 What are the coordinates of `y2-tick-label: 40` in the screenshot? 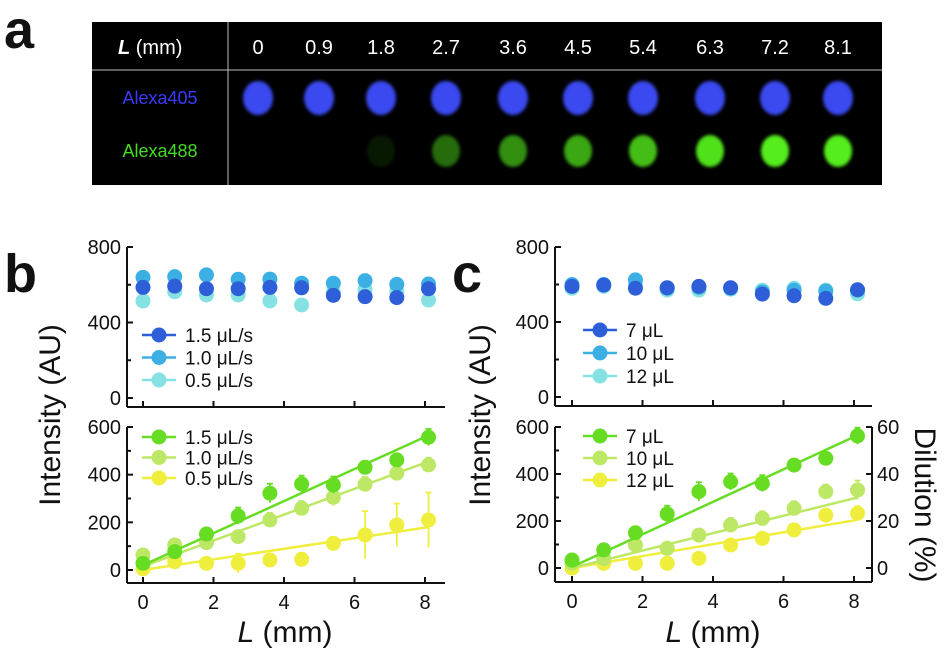 It's located at (888, 475).